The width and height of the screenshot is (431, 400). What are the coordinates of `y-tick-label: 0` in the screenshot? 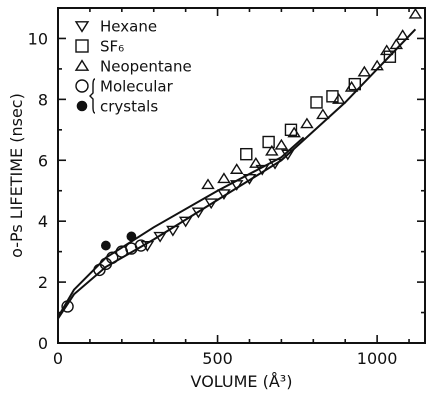 It's located at (43, 343).